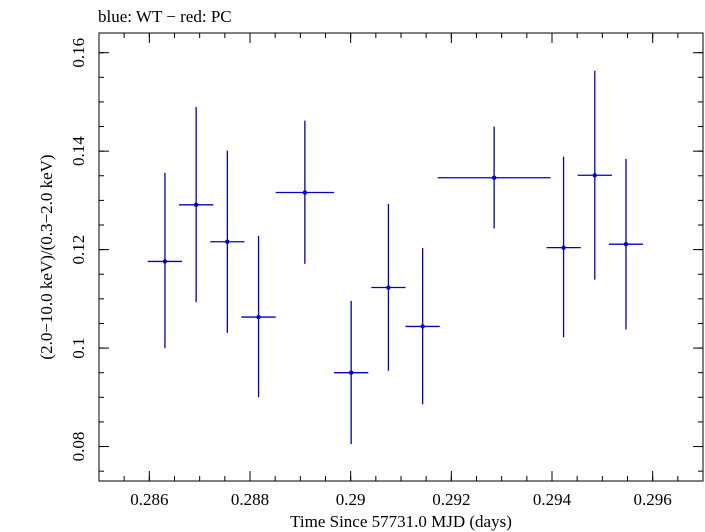 This screenshot has width=705, height=532. I want to click on x-tick-label: 0.288, so click(250, 499).